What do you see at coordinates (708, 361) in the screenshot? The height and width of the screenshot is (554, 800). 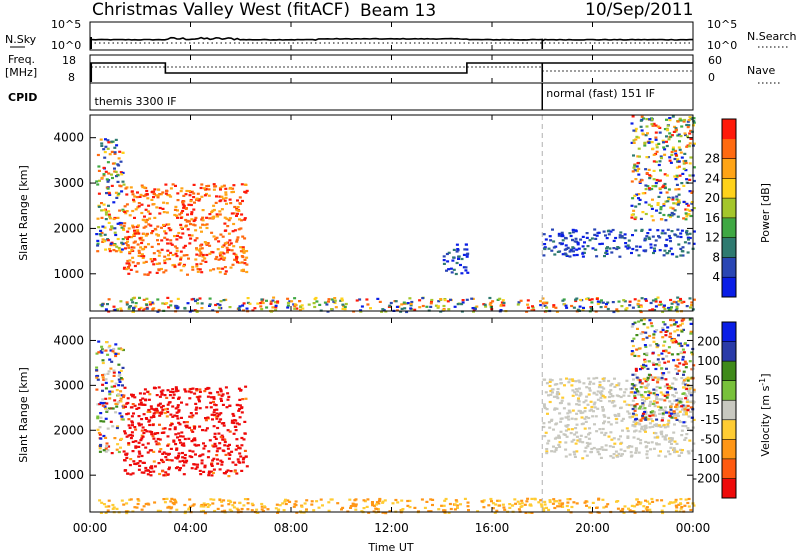 I see `colorbar-tick-label: 100` at bounding box center [708, 361].